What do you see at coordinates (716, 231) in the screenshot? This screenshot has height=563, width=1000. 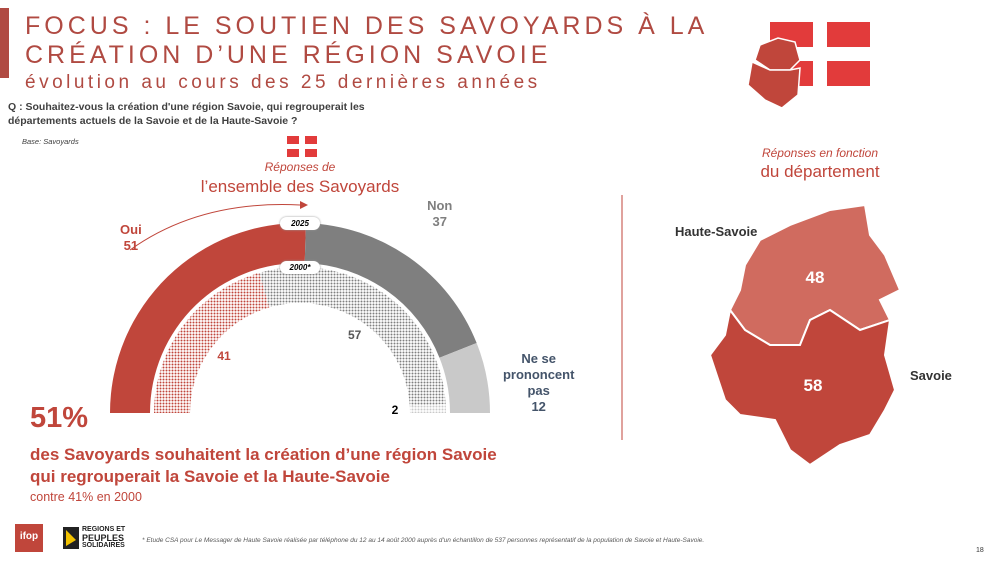 I see `region-name: Haute-Savoie` at bounding box center [716, 231].